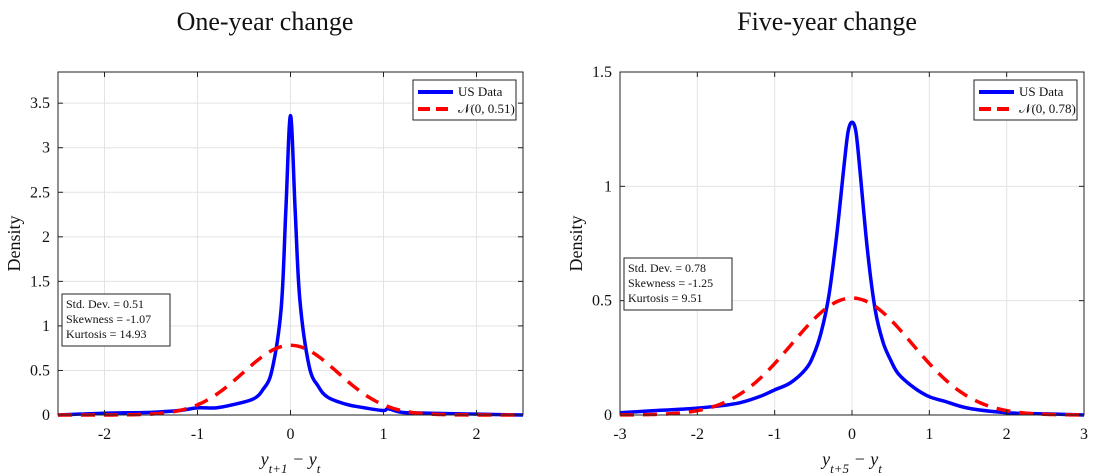 The width and height of the screenshot is (1099, 476). I want to click on y-tick-label: 2.5, so click(40, 192).